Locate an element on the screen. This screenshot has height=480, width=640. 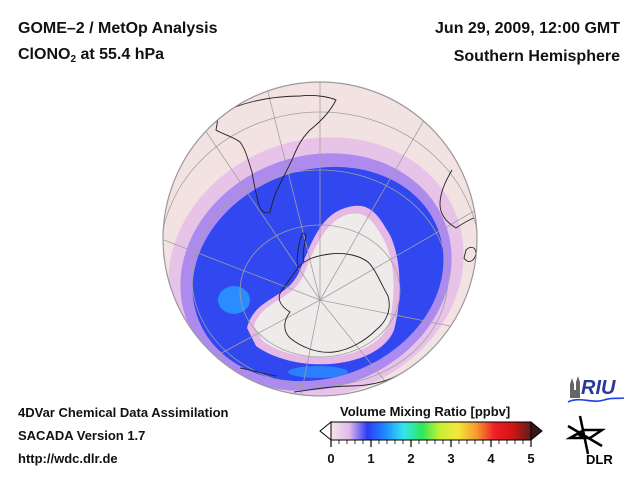
dlr-logo: DLR is located at coordinates (589, 441).